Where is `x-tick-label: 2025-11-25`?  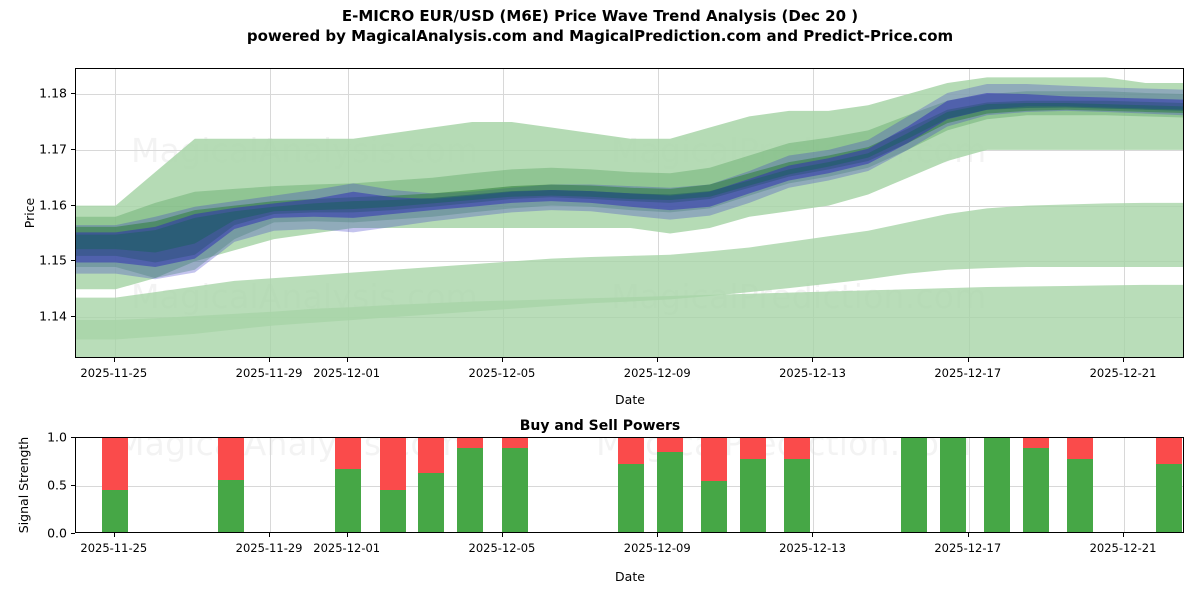 x-tick-label: 2025-11-25 is located at coordinates (114, 373).